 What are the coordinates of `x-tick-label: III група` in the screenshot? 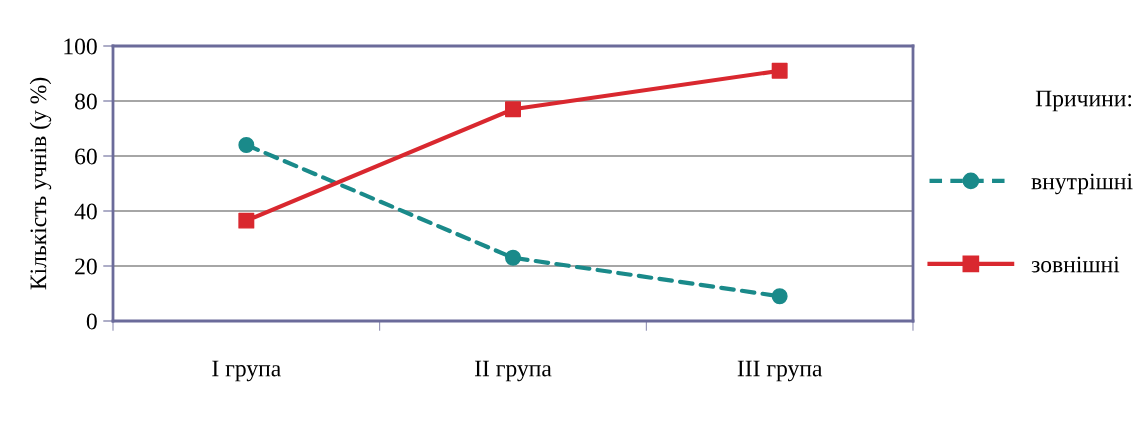 It's located at (780, 371).